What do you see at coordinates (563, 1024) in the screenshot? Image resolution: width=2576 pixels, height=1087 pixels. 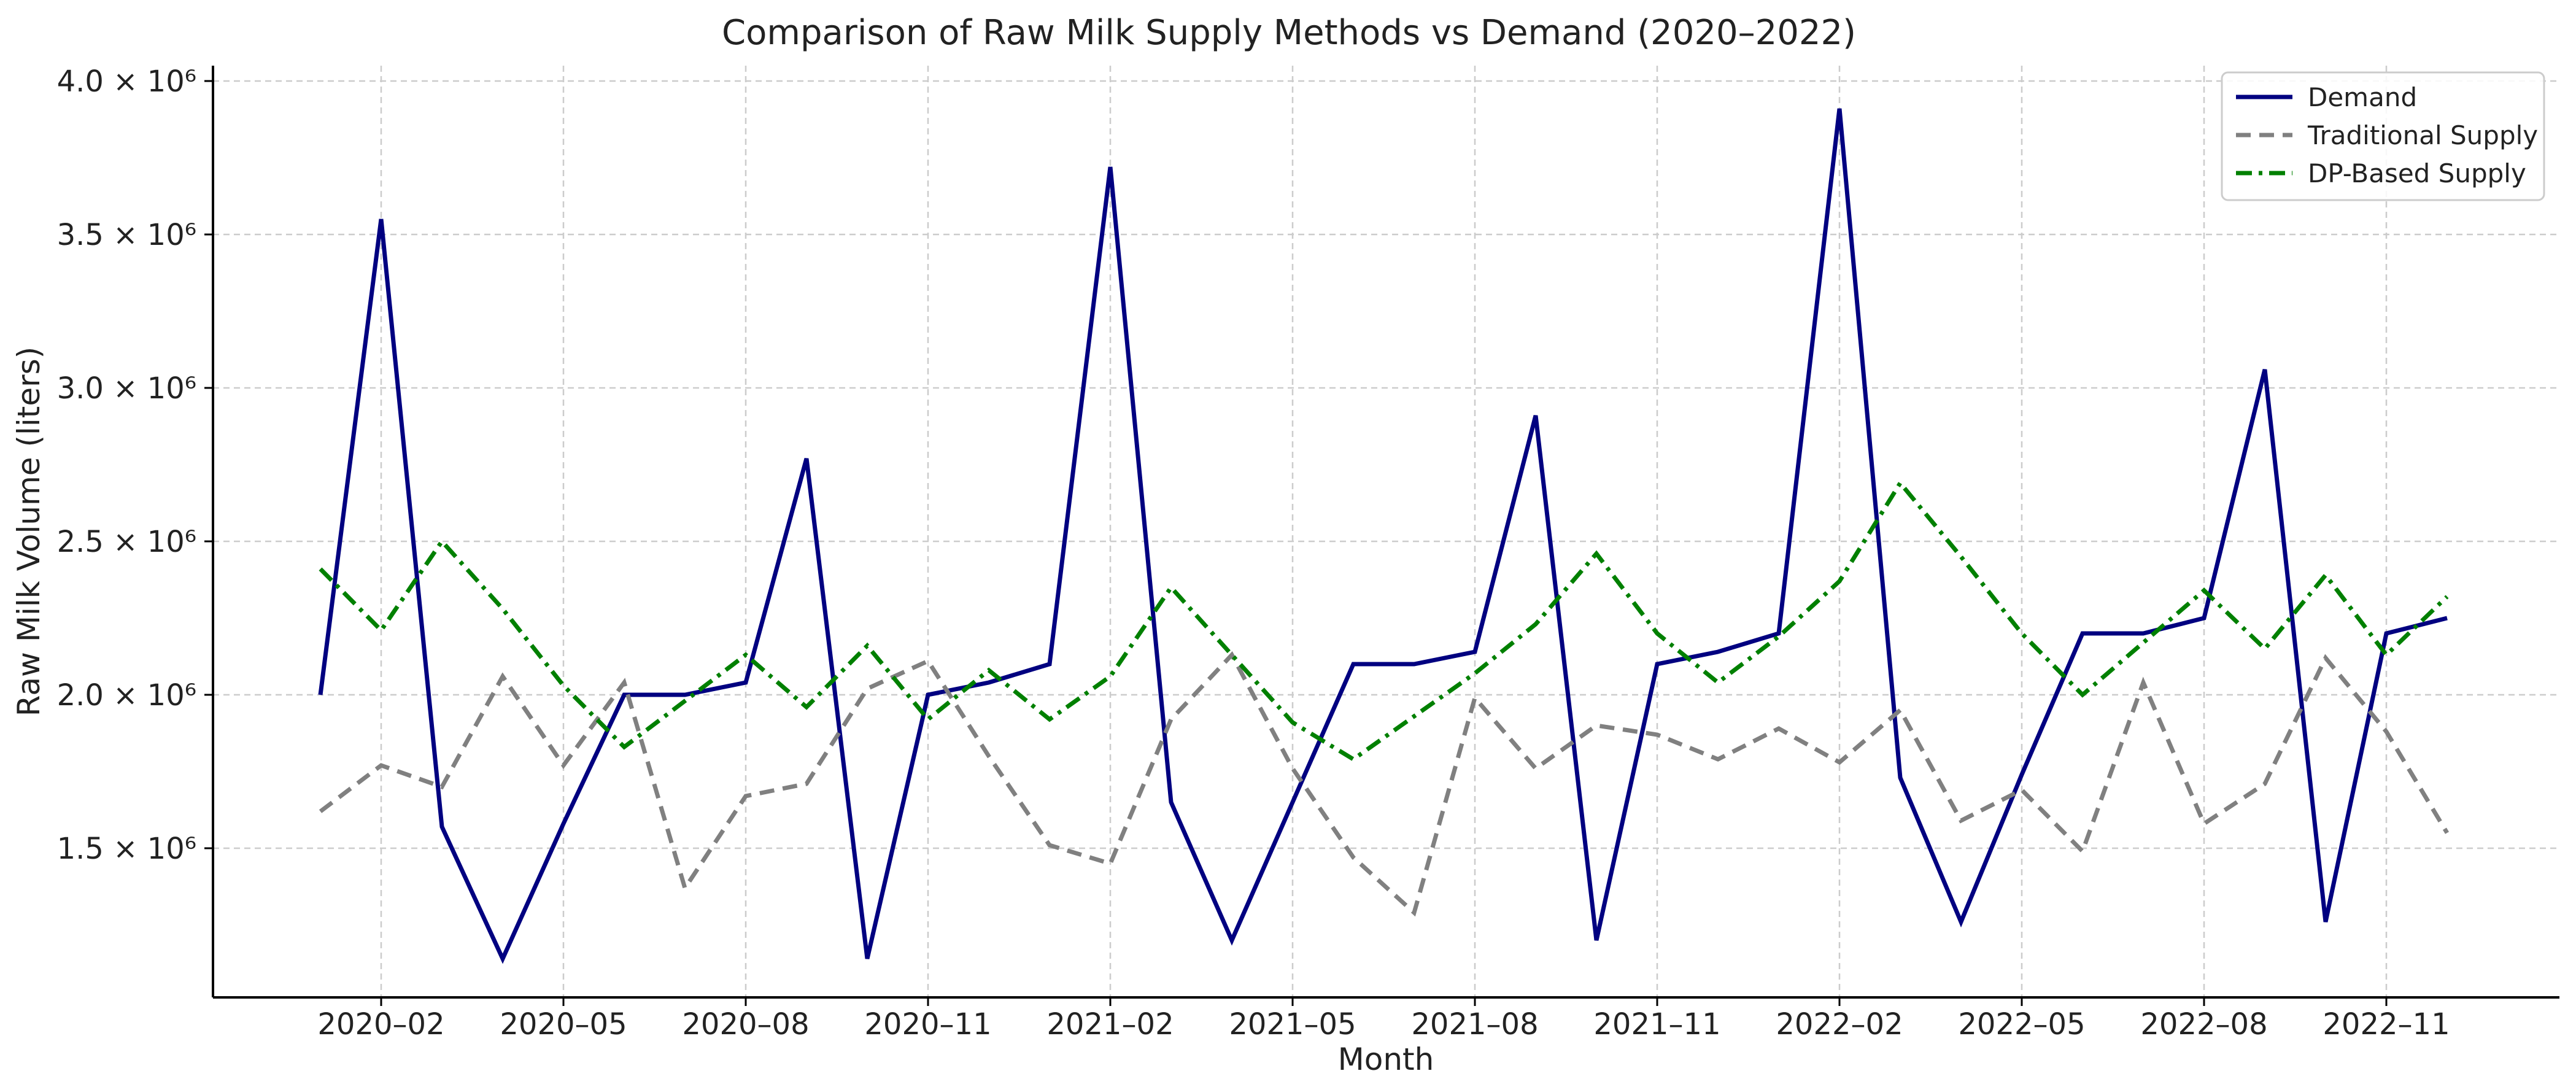 I see `x-tick-label: 2020–05` at bounding box center [563, 1024].